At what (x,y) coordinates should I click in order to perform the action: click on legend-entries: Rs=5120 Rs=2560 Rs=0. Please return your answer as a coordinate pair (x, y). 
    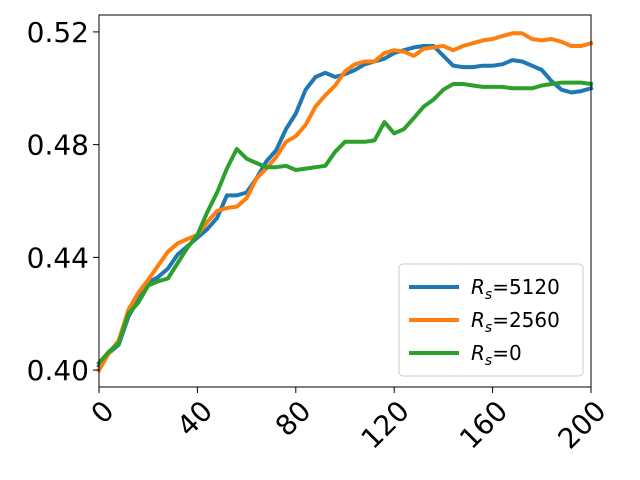
    Looking at the image, I should click on (484, 322).